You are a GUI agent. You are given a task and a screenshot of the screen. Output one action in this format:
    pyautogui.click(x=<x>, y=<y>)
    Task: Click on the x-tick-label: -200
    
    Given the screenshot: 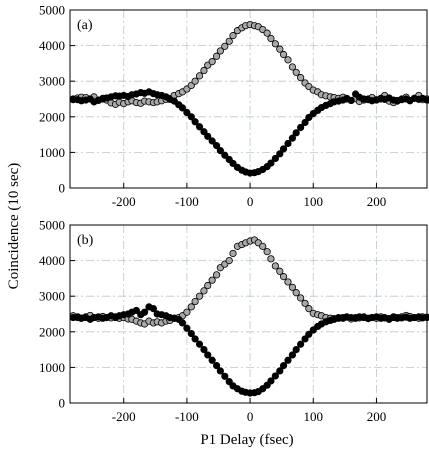 What is the action you would take?
    pyautogui.click(x=124, y=201)
    